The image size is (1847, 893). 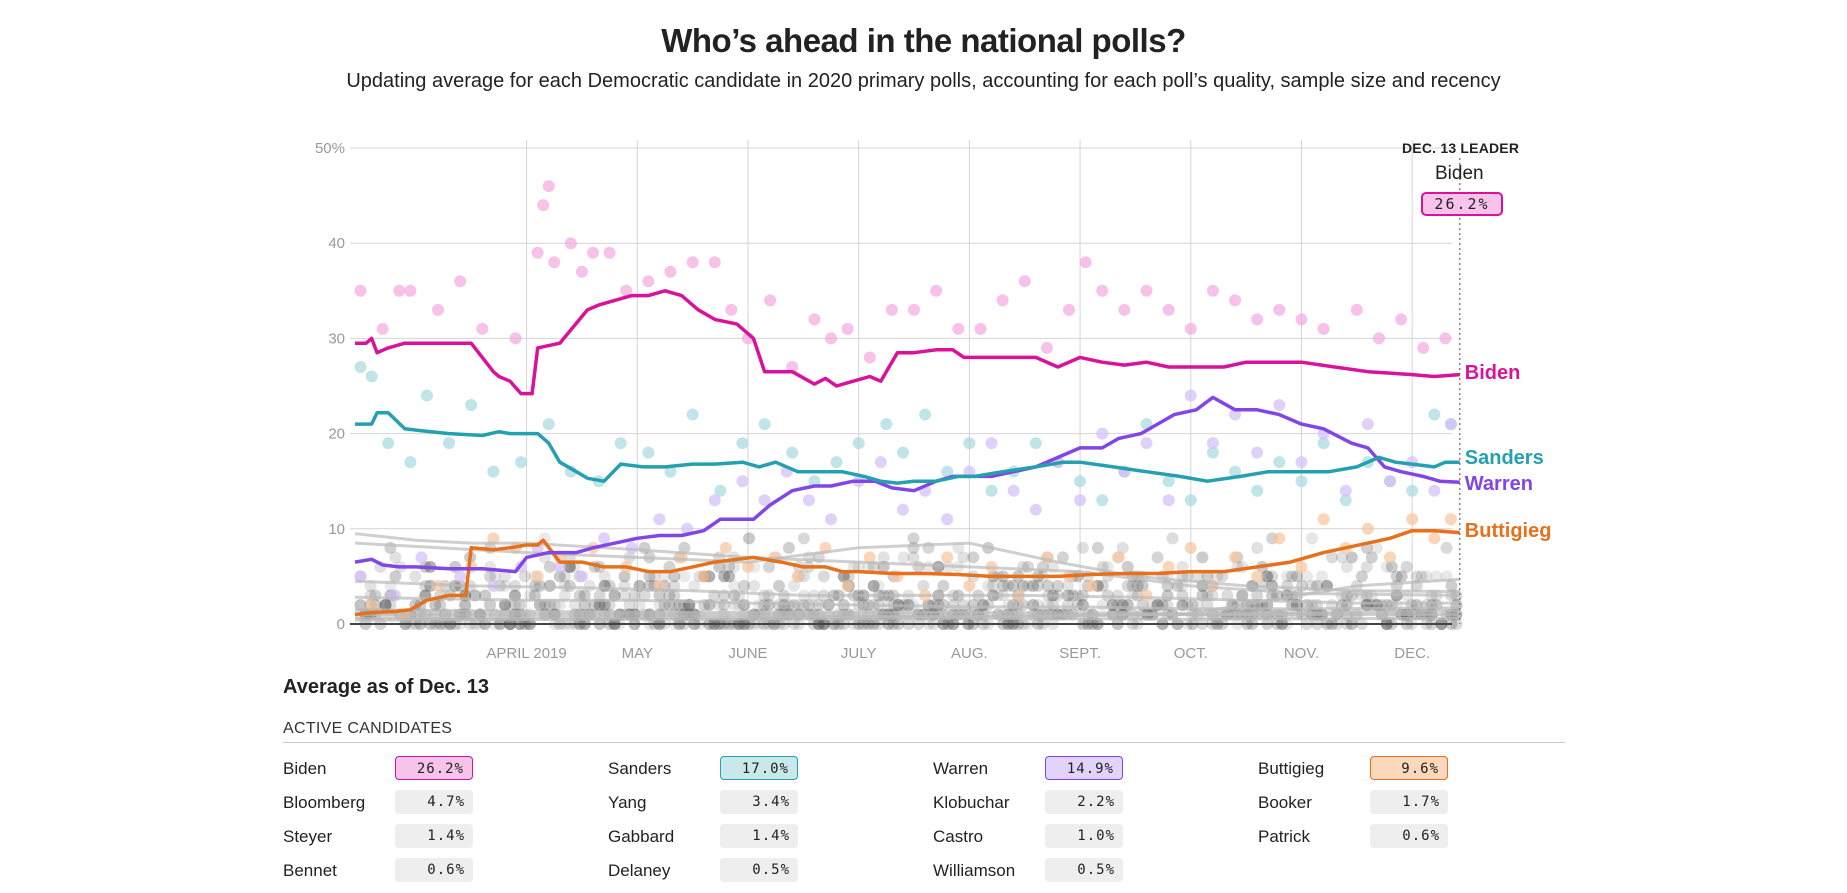 I want to click on leader-name: Biden, so click(x=1459, y=173).